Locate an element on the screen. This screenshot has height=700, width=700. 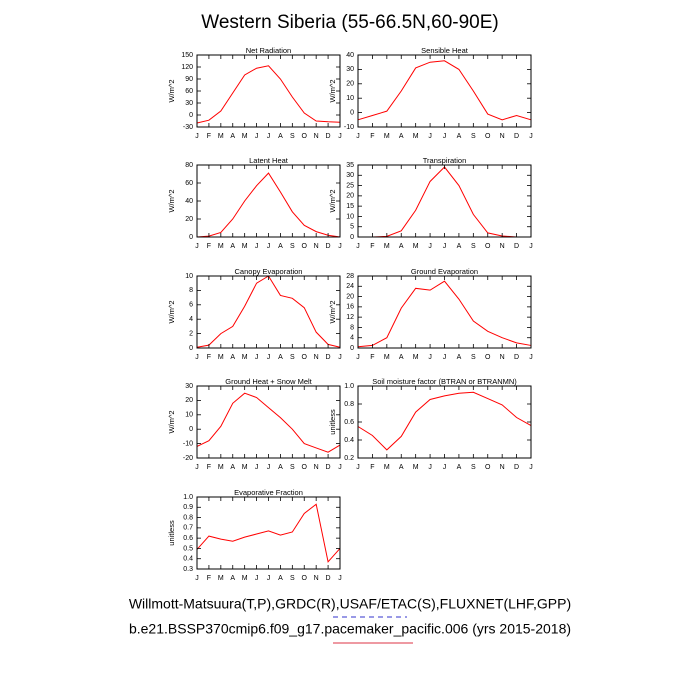
y-tick-label: 0.6 is located at coordinates (188, 538).